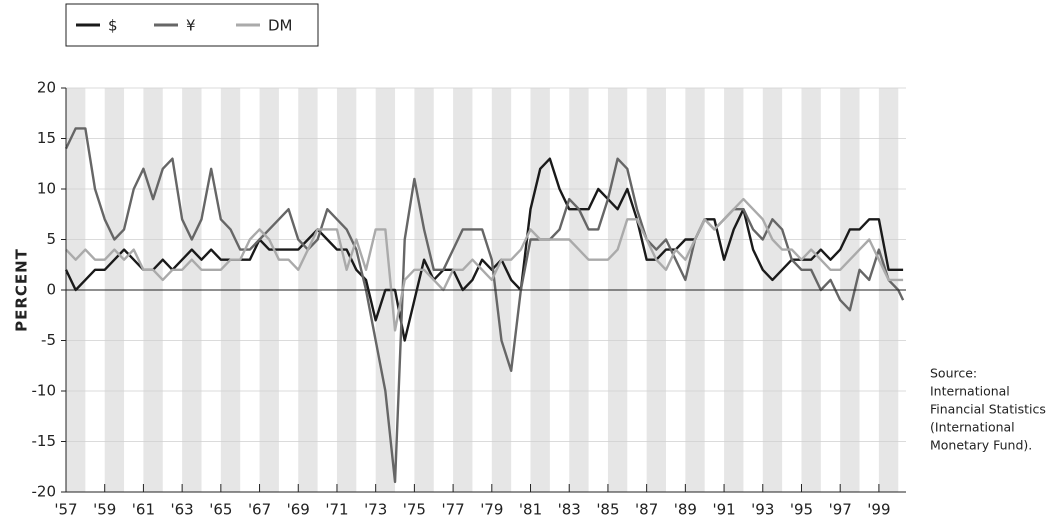 This screenshot has height=524, width=1058. What do you see at coordinates (607, 510) in the screenshot?
I see `x-tick-label: '85` at bounding box center [607, 510].